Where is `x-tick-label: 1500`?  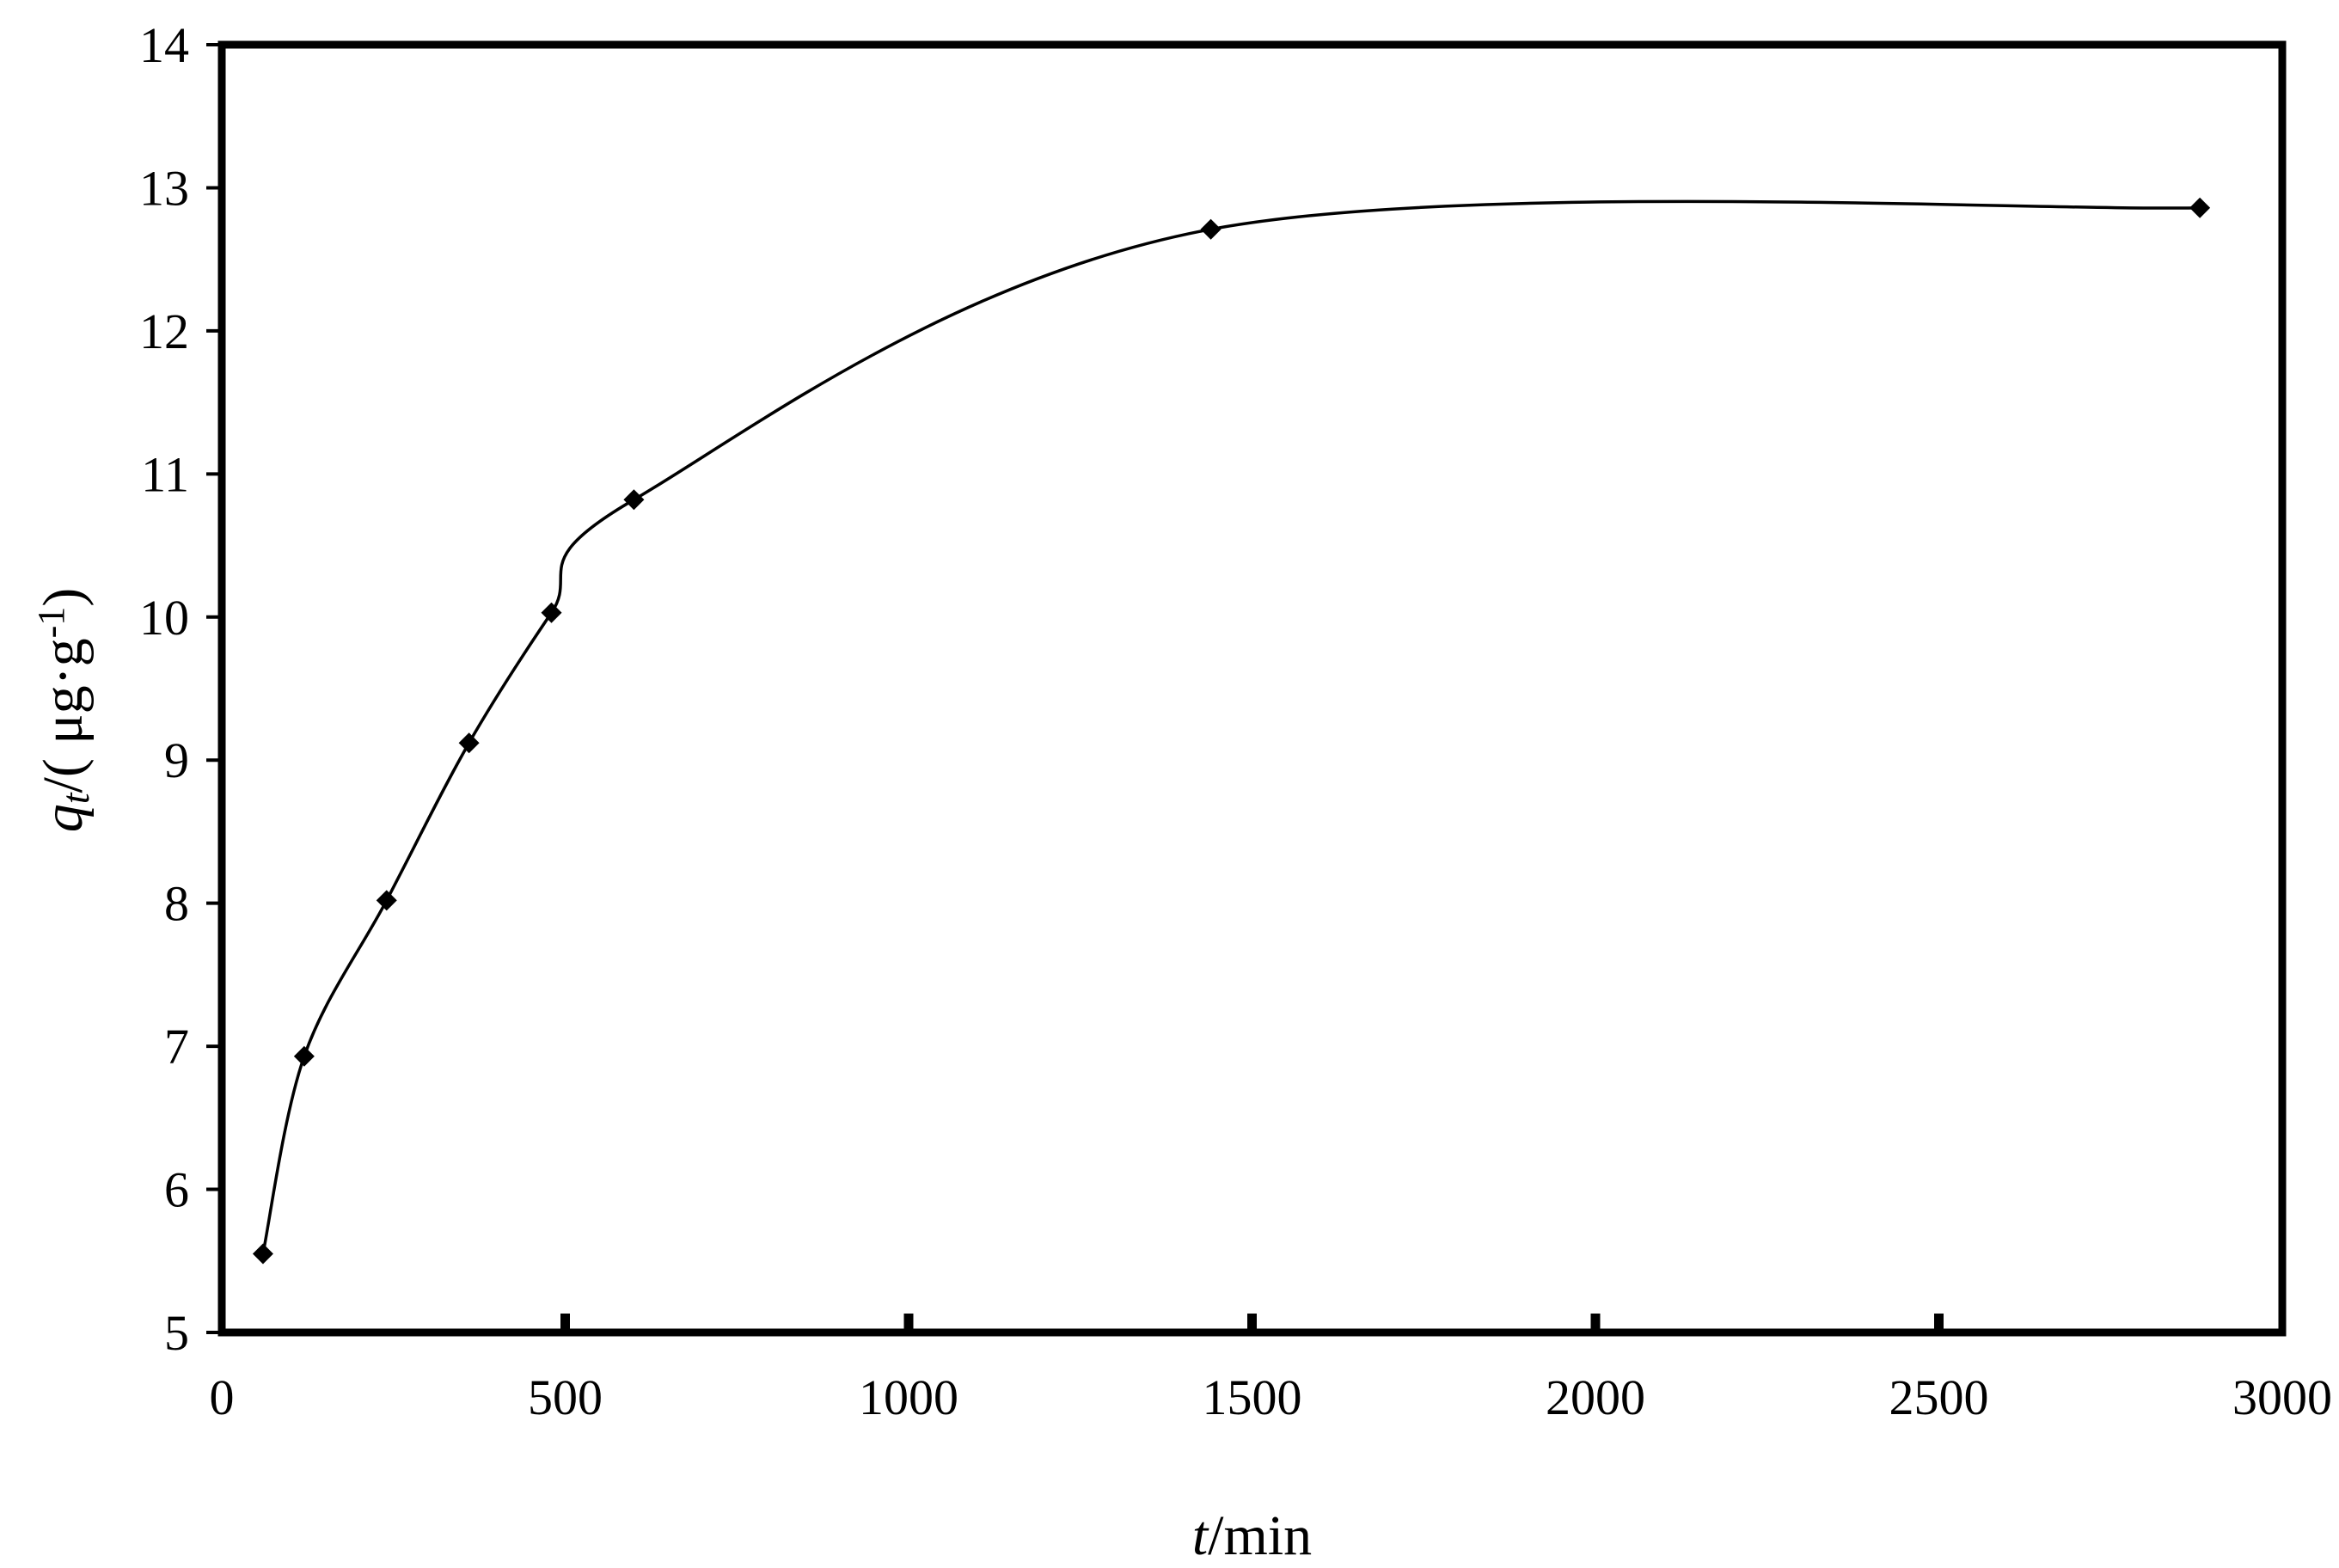
x-tick-label: 1500 is located at coordinates (1252, 1397).